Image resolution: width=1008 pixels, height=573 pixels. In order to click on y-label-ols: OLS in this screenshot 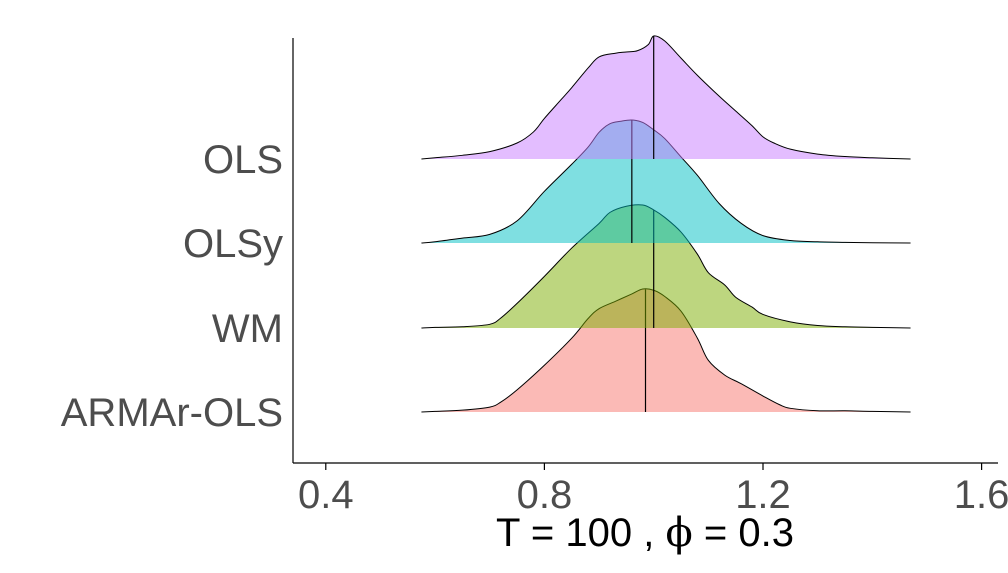, I will do `click(243, 160)`.